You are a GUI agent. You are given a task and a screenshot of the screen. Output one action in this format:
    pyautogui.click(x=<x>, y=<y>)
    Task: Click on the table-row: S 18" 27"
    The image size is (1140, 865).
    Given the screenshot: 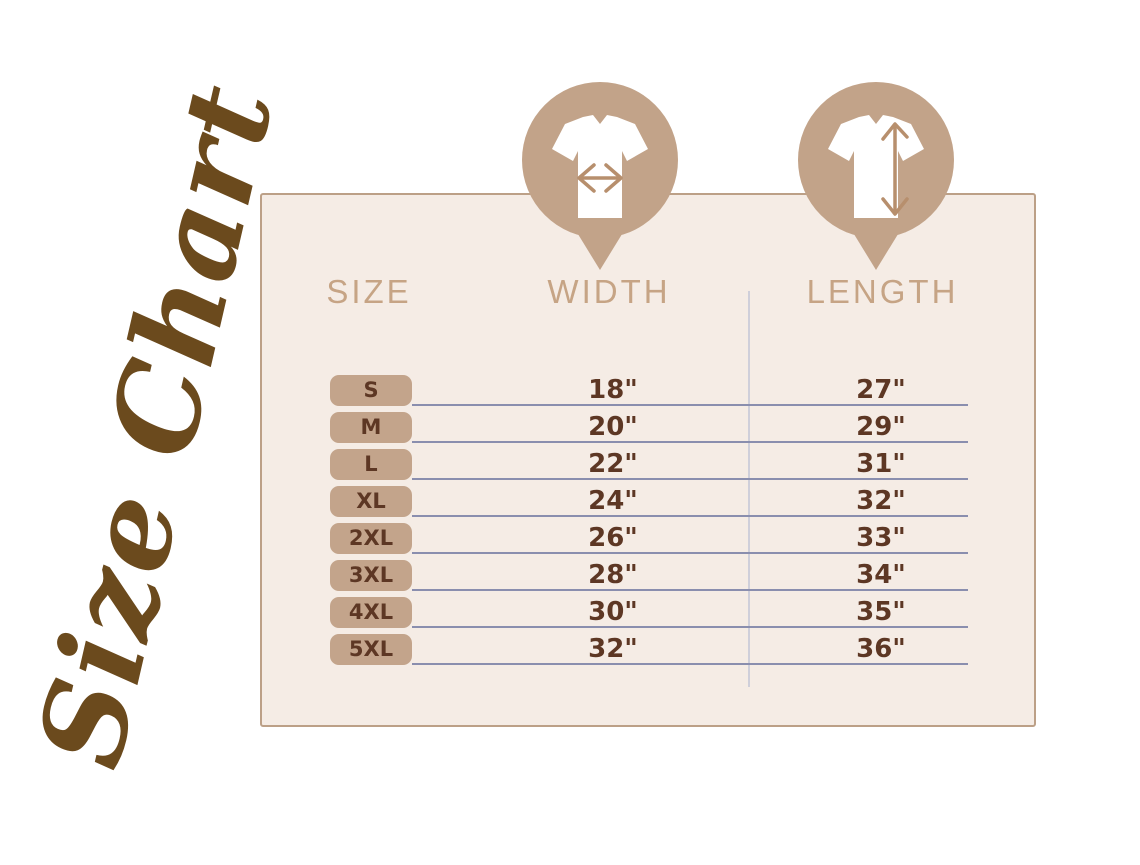 What is the action you would take?
    pyautogui.click(x=648, y=390)
    